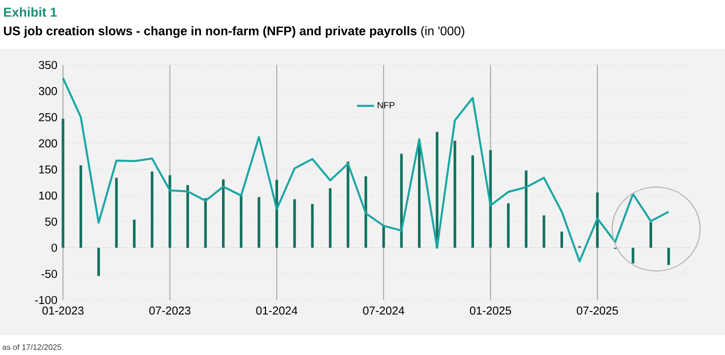  What do you see at coordinates (49, 274) in the screenshot?
I see `y-tick-label: -50` at bounding box center [49, 274].